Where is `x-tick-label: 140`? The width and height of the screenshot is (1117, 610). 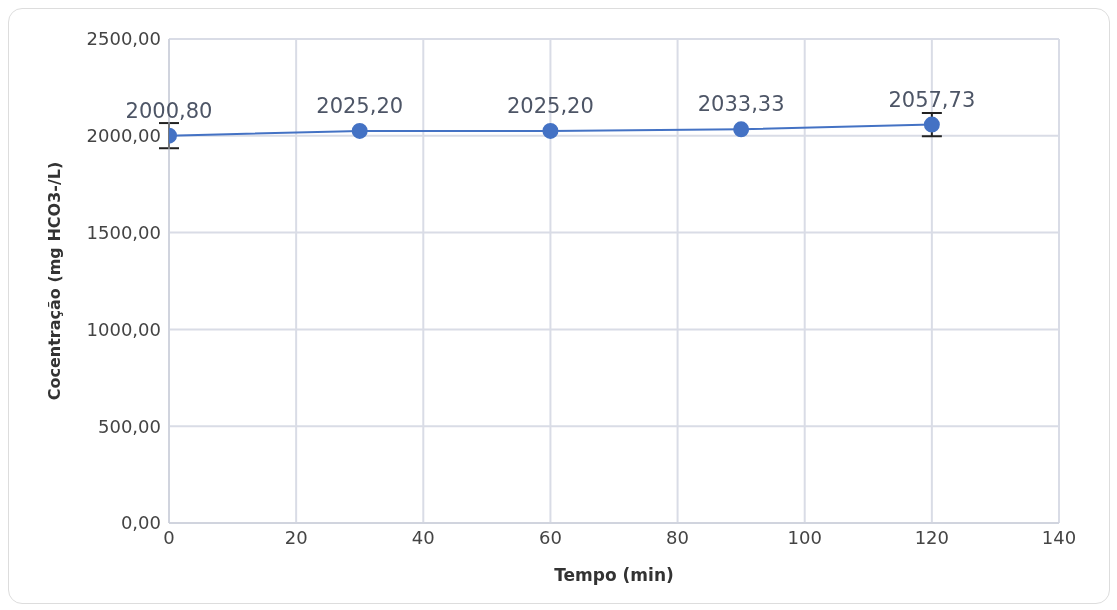
x-tick-label: 140 is located at coordinates (1059, 537).